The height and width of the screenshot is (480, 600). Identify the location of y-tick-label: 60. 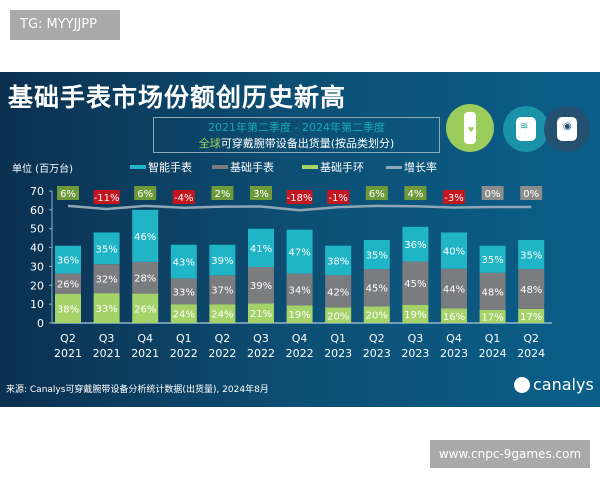
(37, 210).